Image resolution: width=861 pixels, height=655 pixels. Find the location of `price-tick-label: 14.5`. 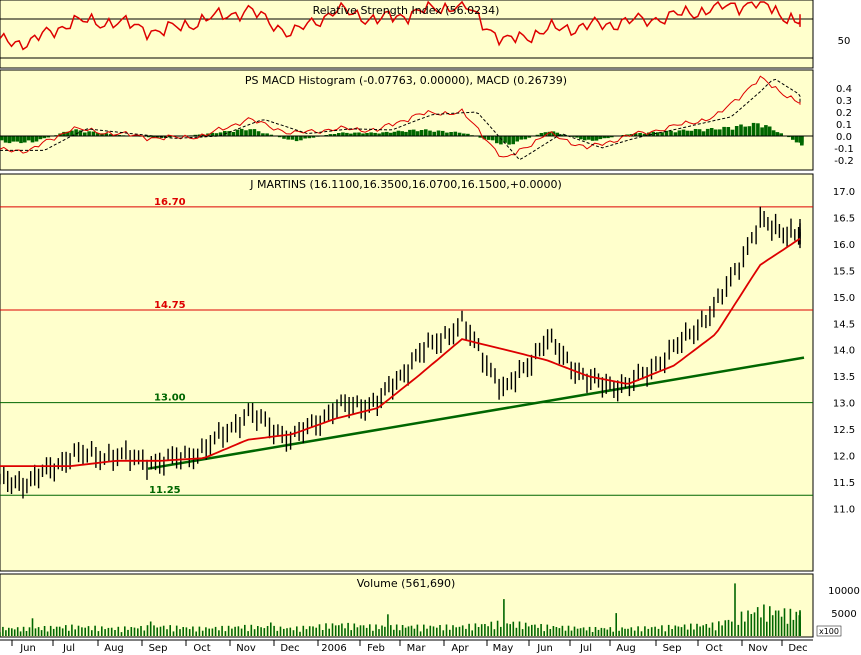

price-tick-label: 14.5 is located at coordinates (844, 324).